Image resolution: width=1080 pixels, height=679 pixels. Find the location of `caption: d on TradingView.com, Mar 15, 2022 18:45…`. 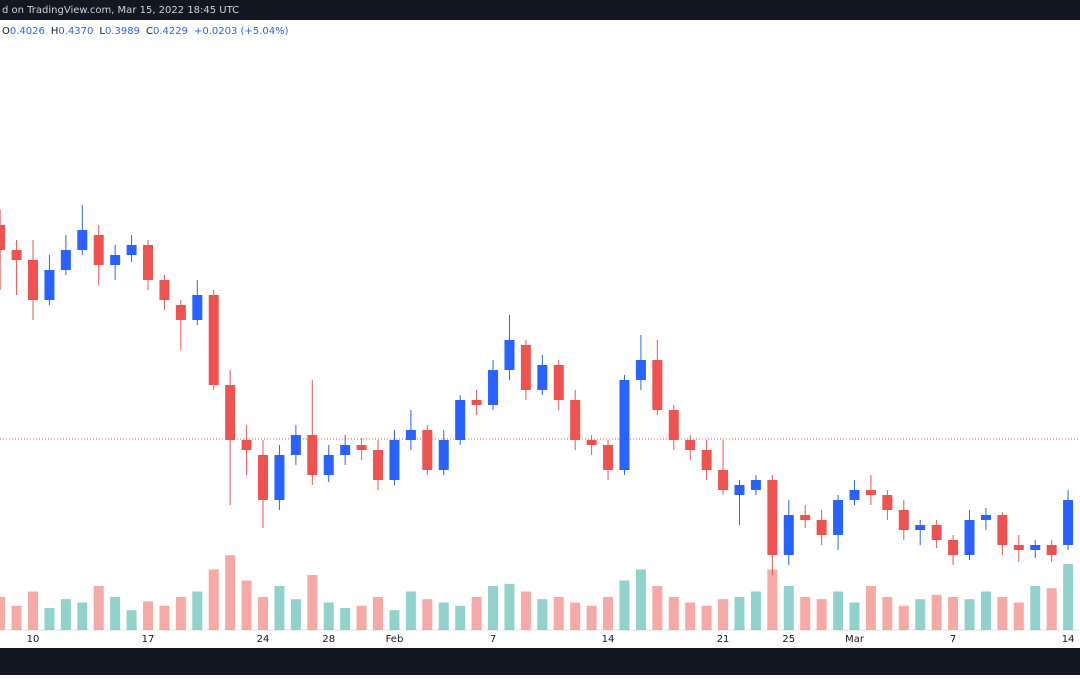

caption: d on TradingView.com, Mar 15, 2022 18:45… is located at coordinates (120, 10).